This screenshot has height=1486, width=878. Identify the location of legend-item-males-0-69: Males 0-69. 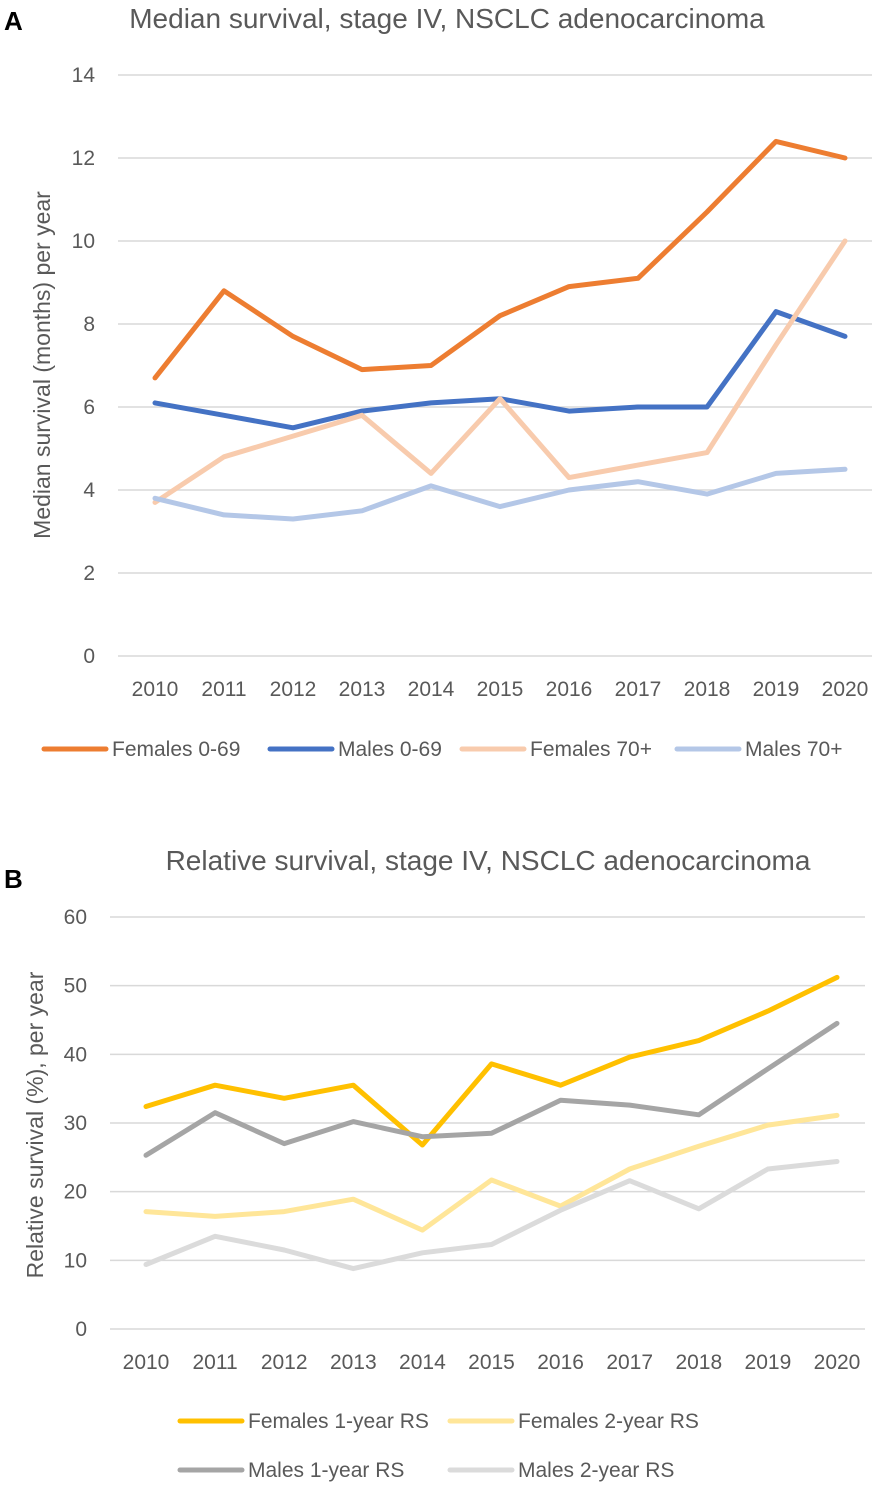
(354, 749).